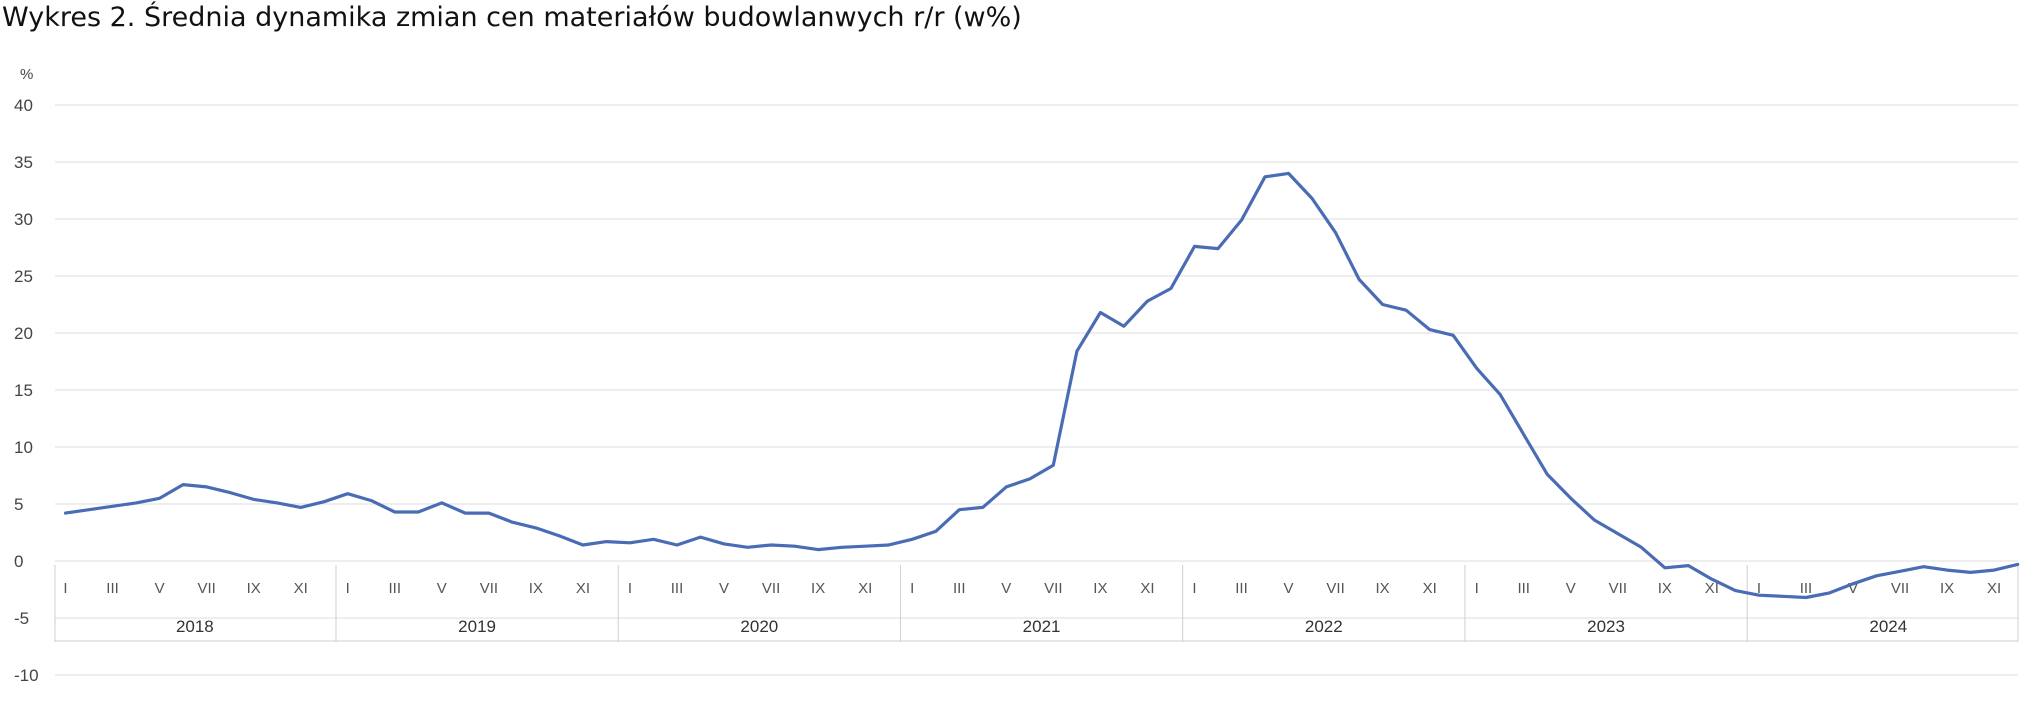 This screenshot has height=708, width=2031. I want to click on x-year-label: 2022, so click(1324, 626).